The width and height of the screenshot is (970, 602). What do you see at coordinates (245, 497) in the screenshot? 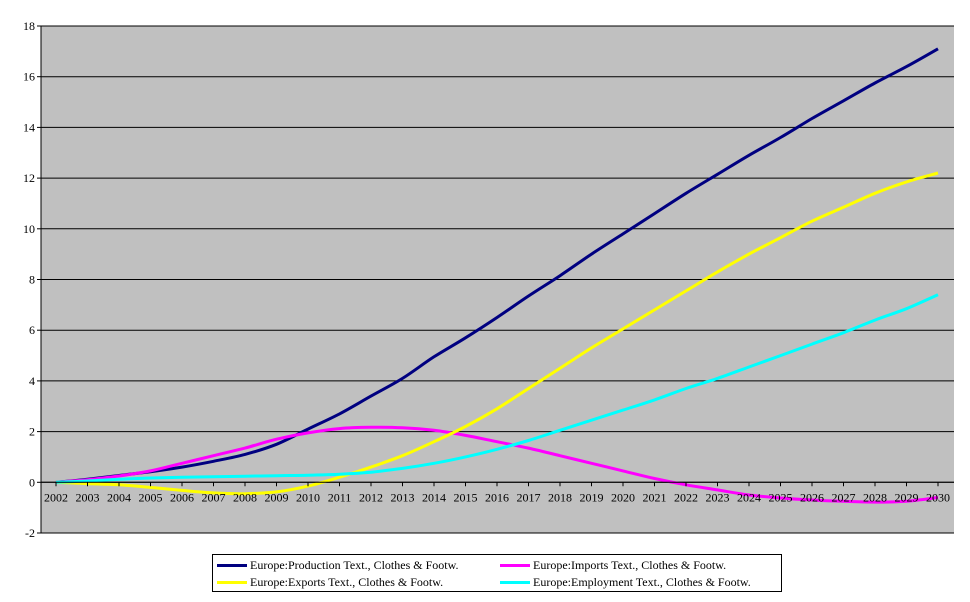
I see `x-tick-label: 2008` at bounding box center [245, 497].